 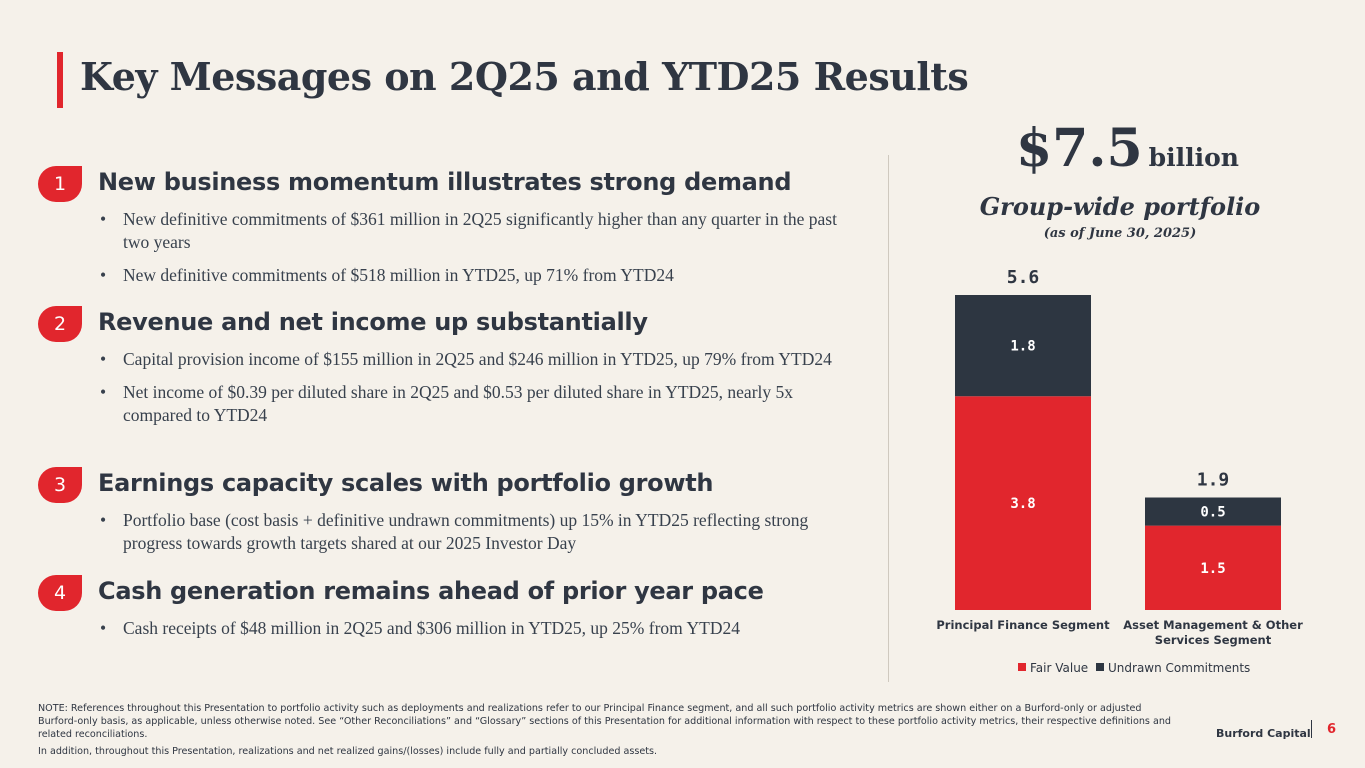 What do you see at coordinates (1120, 206) in the screenshot?
I see `kpi-subtitle: Group-wide portfolio` at bounding box center [1120, 206].